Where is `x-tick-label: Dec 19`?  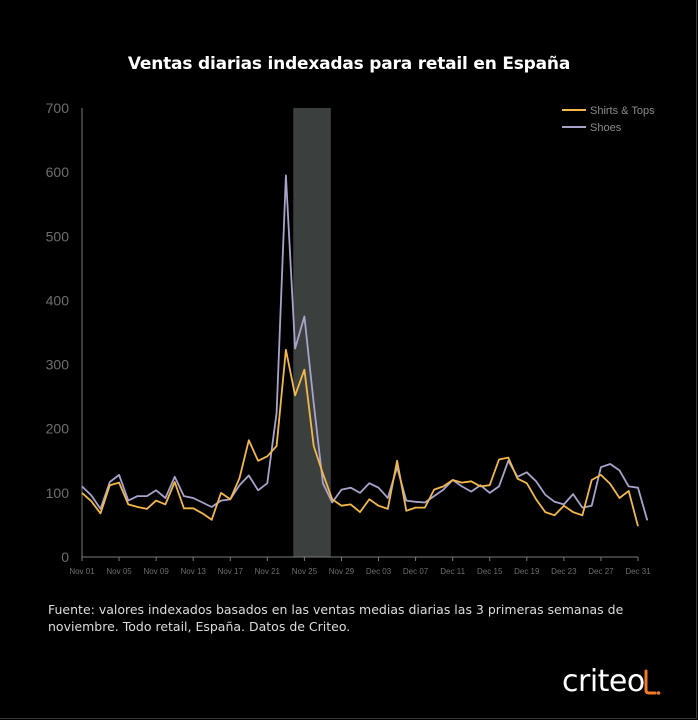 x-tick-label: Dec 19 is located at coordinates (527, 571).